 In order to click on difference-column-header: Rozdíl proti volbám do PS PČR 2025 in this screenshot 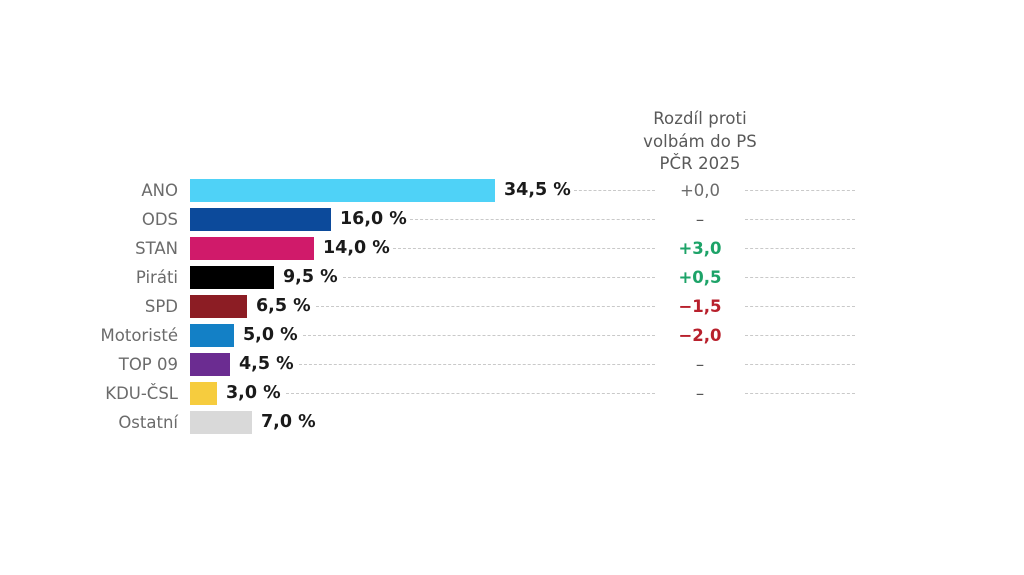, I will do `click(700, 142)`.